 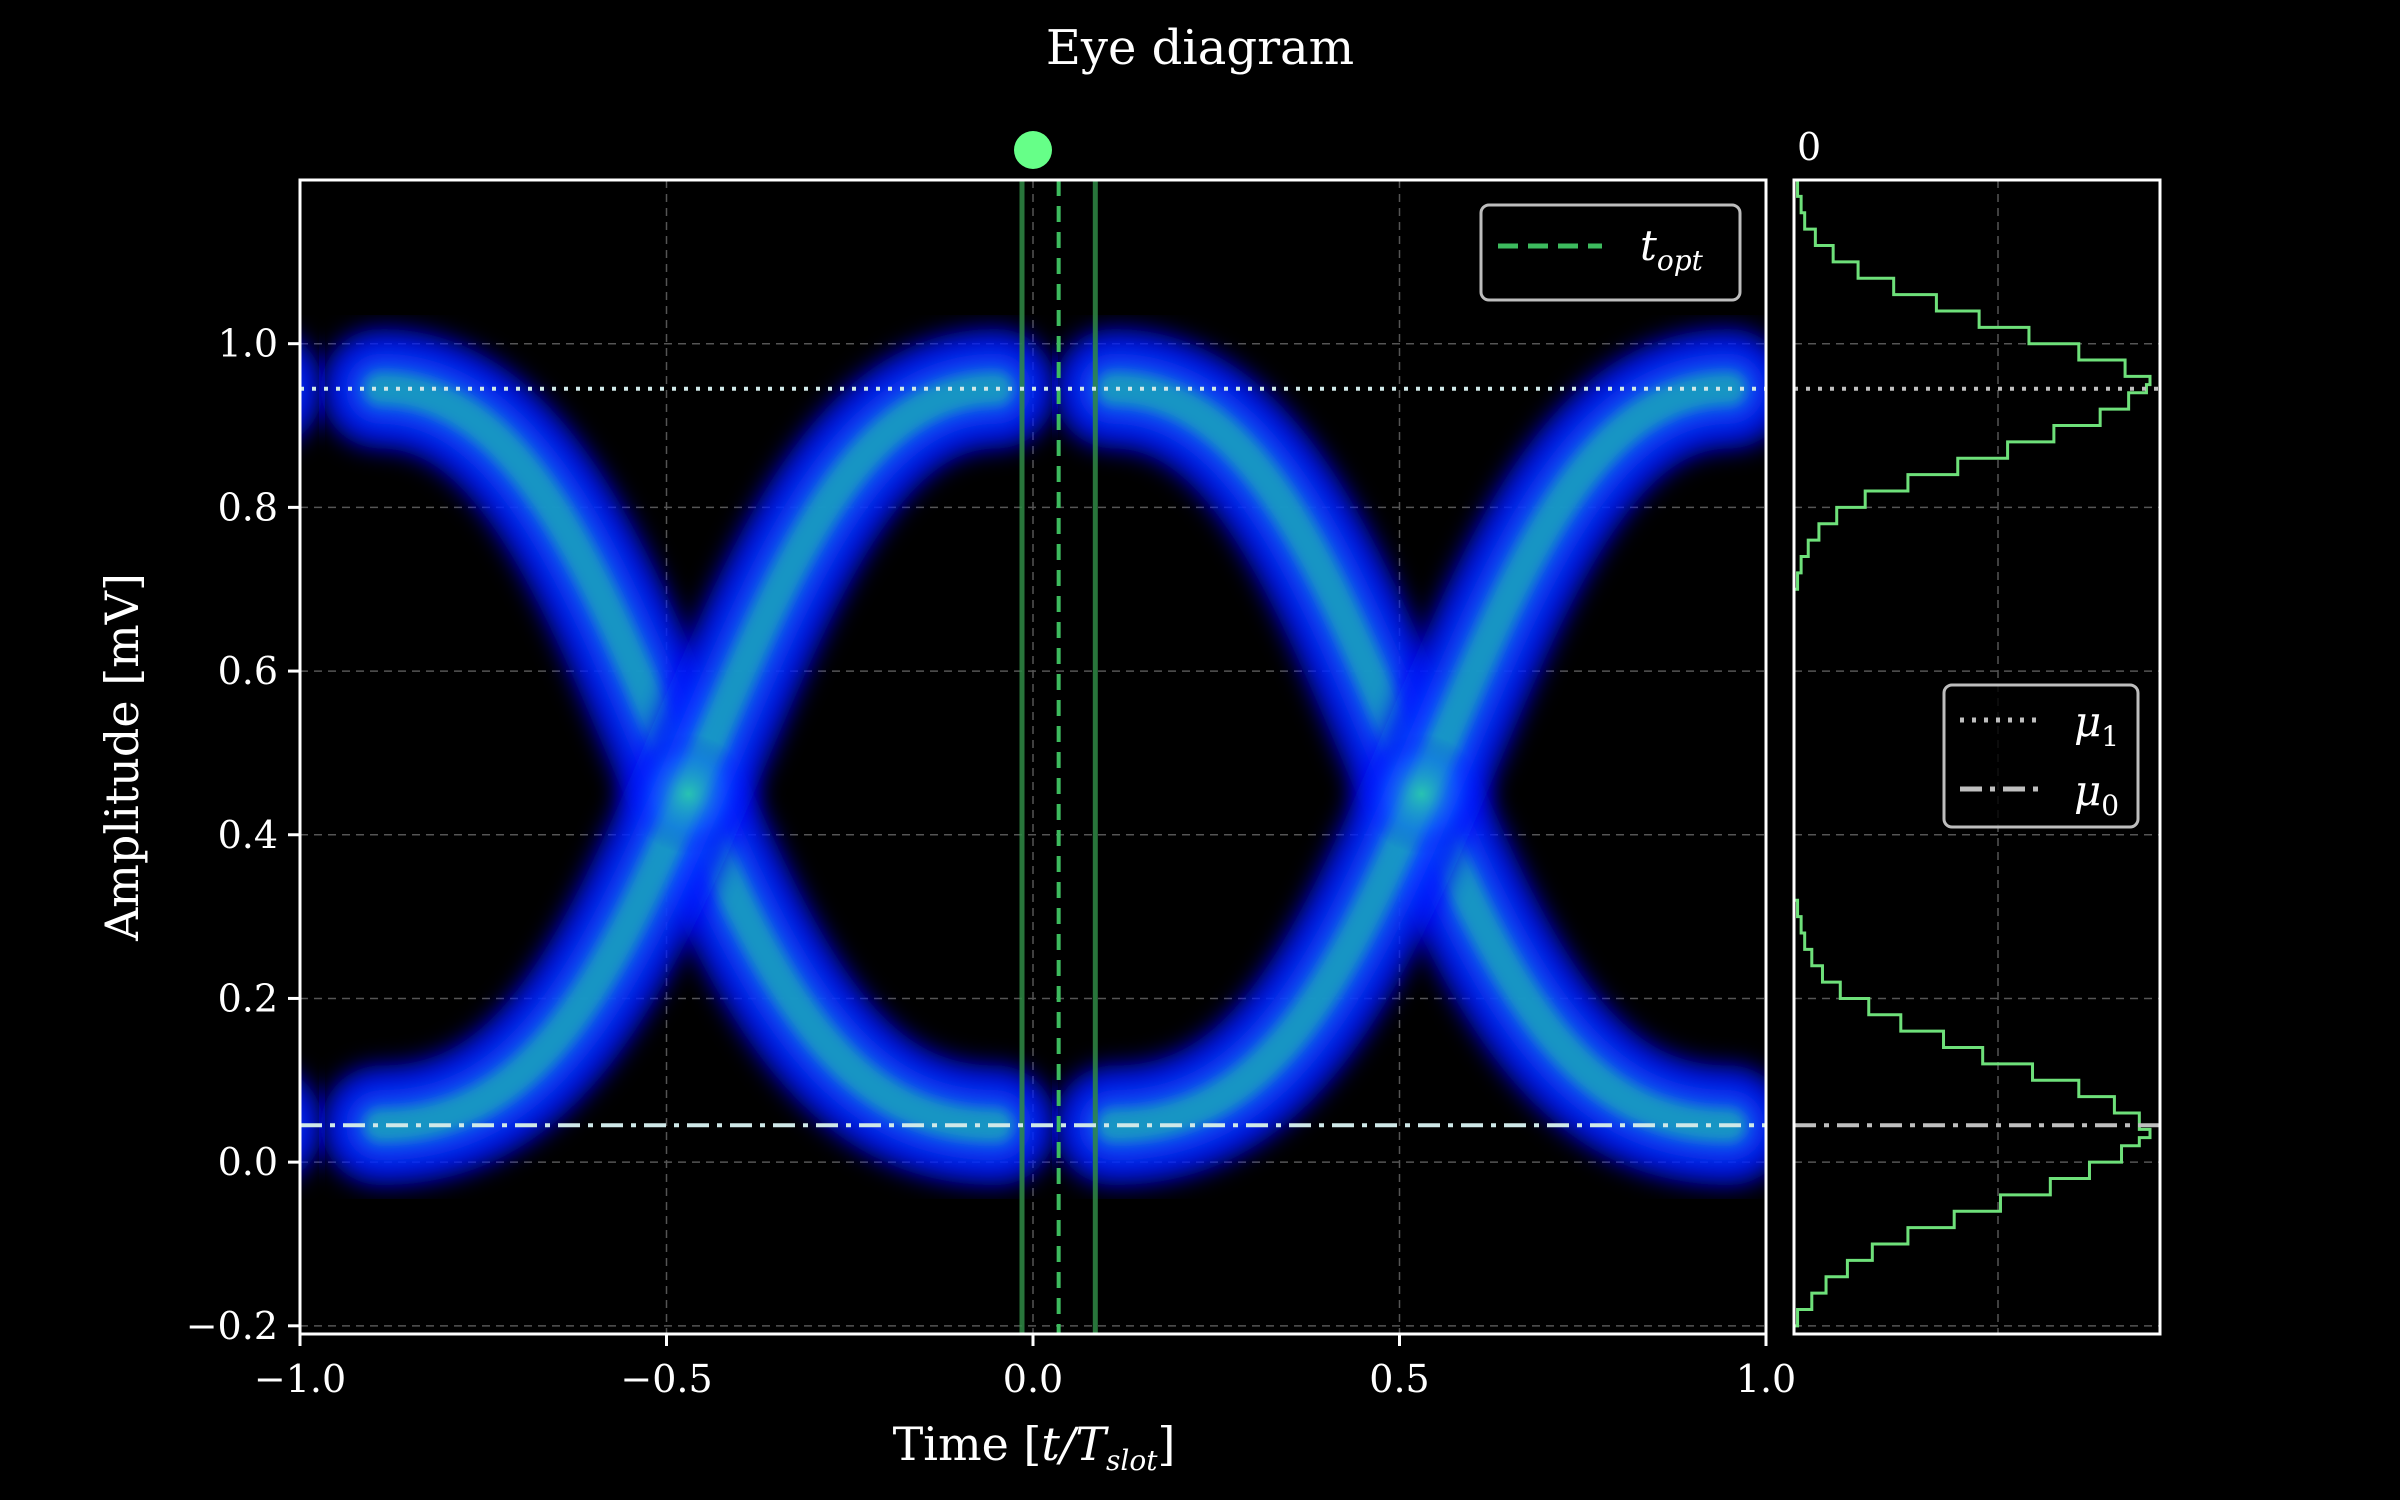 What do you see at coordinates (248, 671) in the screenshot?
I see `y-tick-label: 0.6` at bounding box center [248, 671].